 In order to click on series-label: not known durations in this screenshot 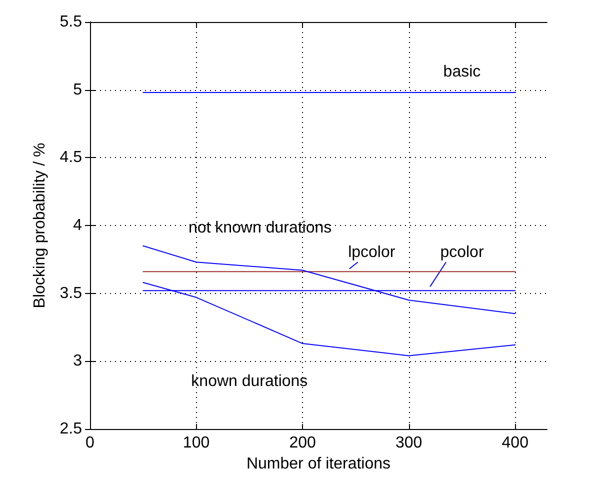, I will do `click(260, 228)`.